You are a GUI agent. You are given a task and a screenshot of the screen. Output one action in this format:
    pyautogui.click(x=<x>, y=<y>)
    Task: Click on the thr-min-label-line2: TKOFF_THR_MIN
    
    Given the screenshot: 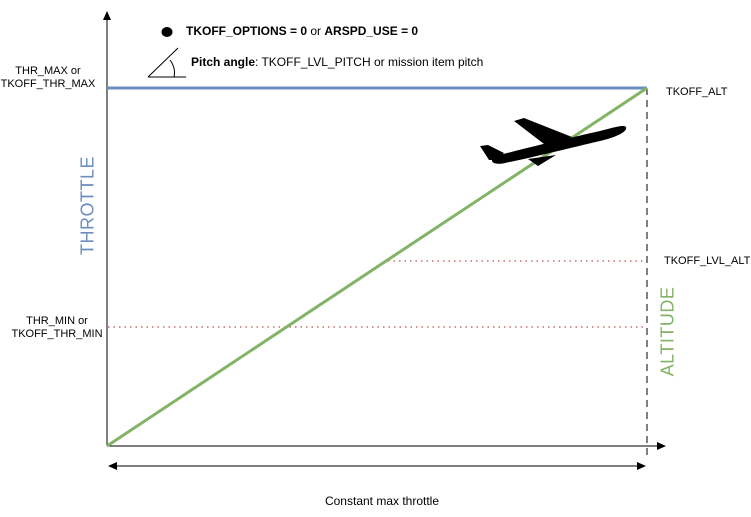 What is the action you would take?
    pyautogui.click(x=57, y=334)
    